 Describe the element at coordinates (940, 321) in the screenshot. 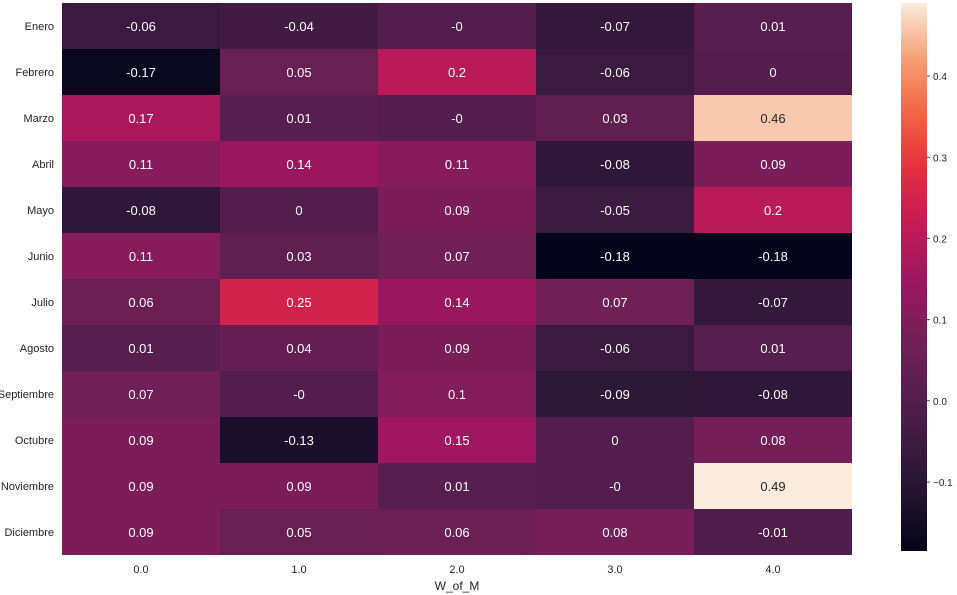

I see `colorbar-tick-label: 0.1` at that location.